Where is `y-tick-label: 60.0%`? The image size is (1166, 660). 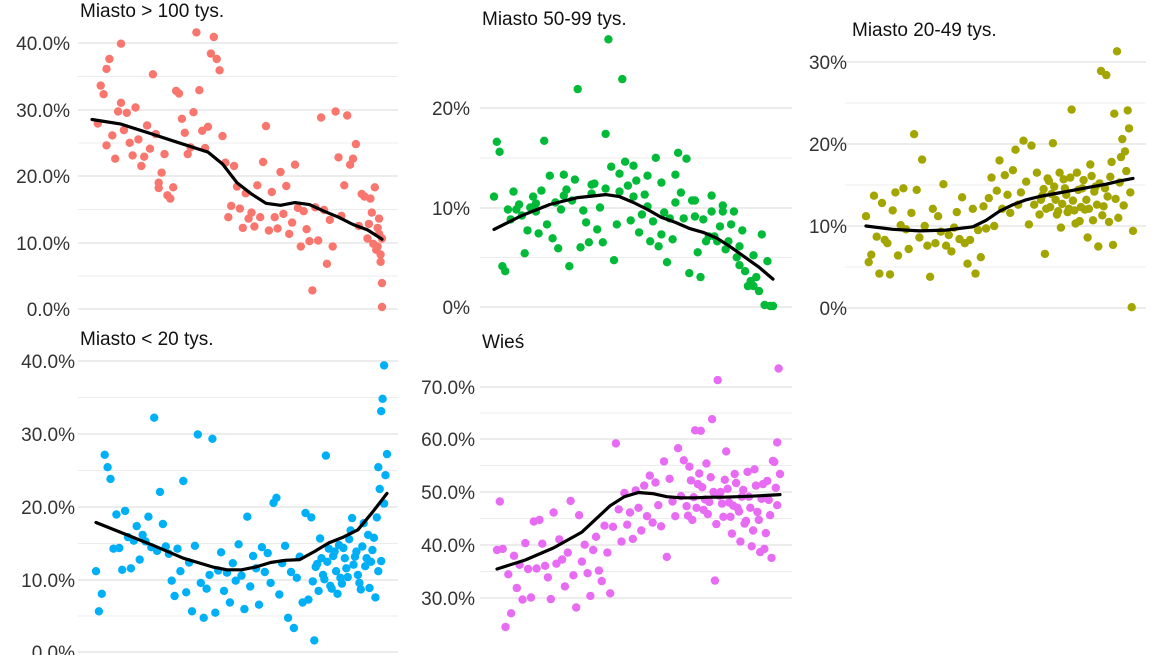
y-tick-label: 60.0% is located at coordinates (448, 440).